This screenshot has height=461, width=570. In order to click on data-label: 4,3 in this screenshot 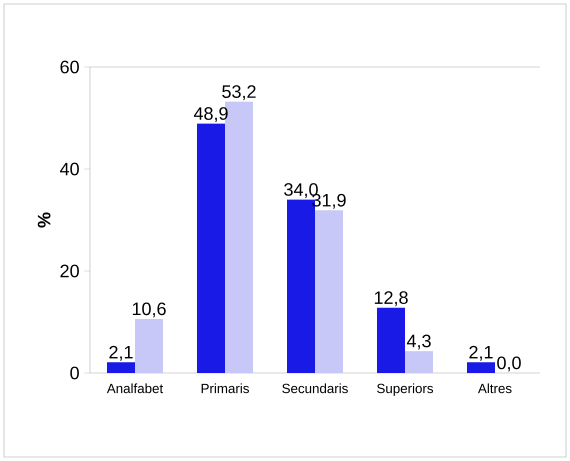, I will do `click(418, 342)`.